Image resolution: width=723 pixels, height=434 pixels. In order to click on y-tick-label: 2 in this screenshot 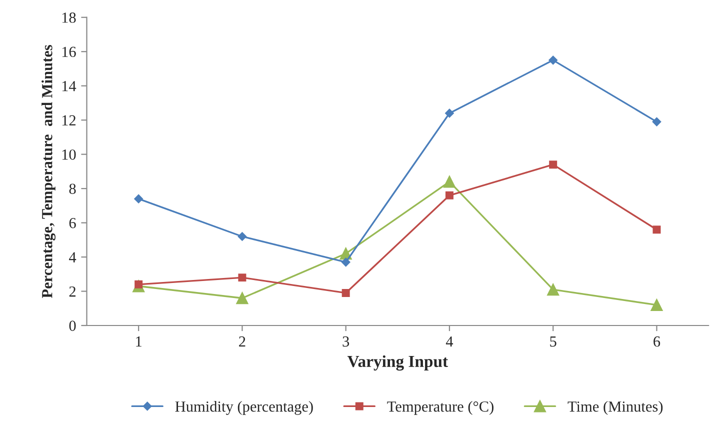, I will do `click(72, 291)`.